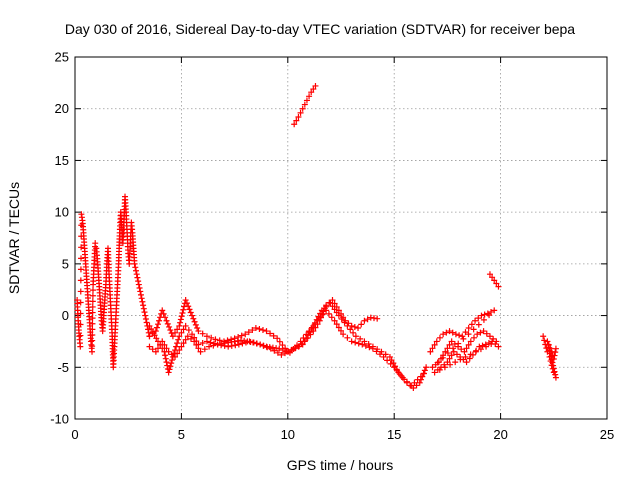 The width and height of the screenshot is (640, 480). Describe the element at coordinates (263, 326) in the screenshot. I see `series-band-a` at that location.